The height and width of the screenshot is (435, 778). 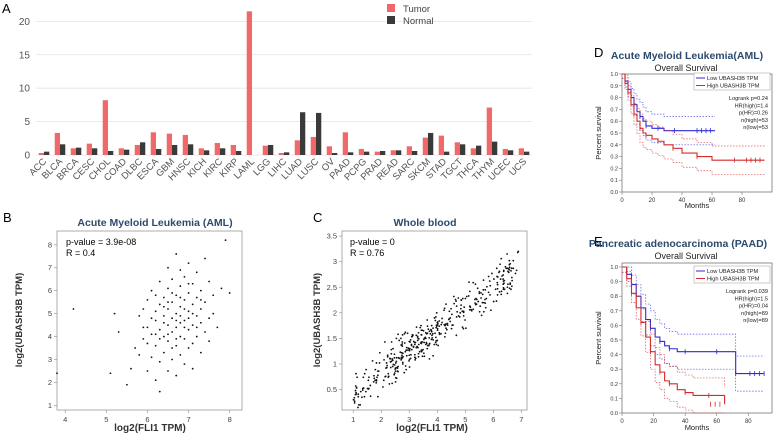 I want to click on y-tick-label: 3, so click(x=50, y=359).